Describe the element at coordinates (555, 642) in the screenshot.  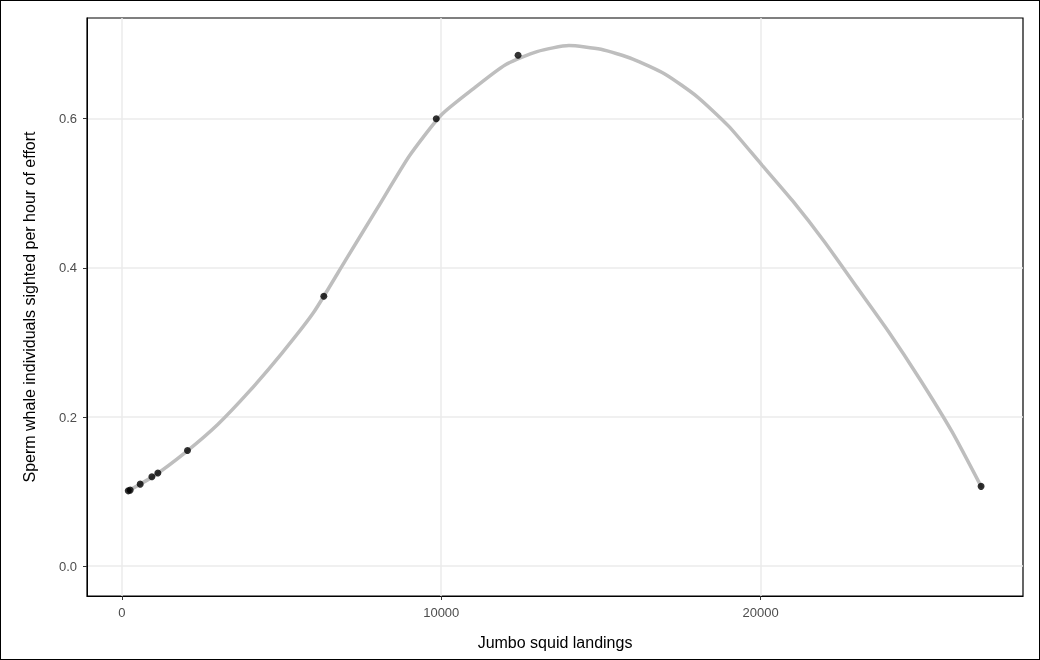
I see `x-axis-title: Jumbo squid landings` at that location.